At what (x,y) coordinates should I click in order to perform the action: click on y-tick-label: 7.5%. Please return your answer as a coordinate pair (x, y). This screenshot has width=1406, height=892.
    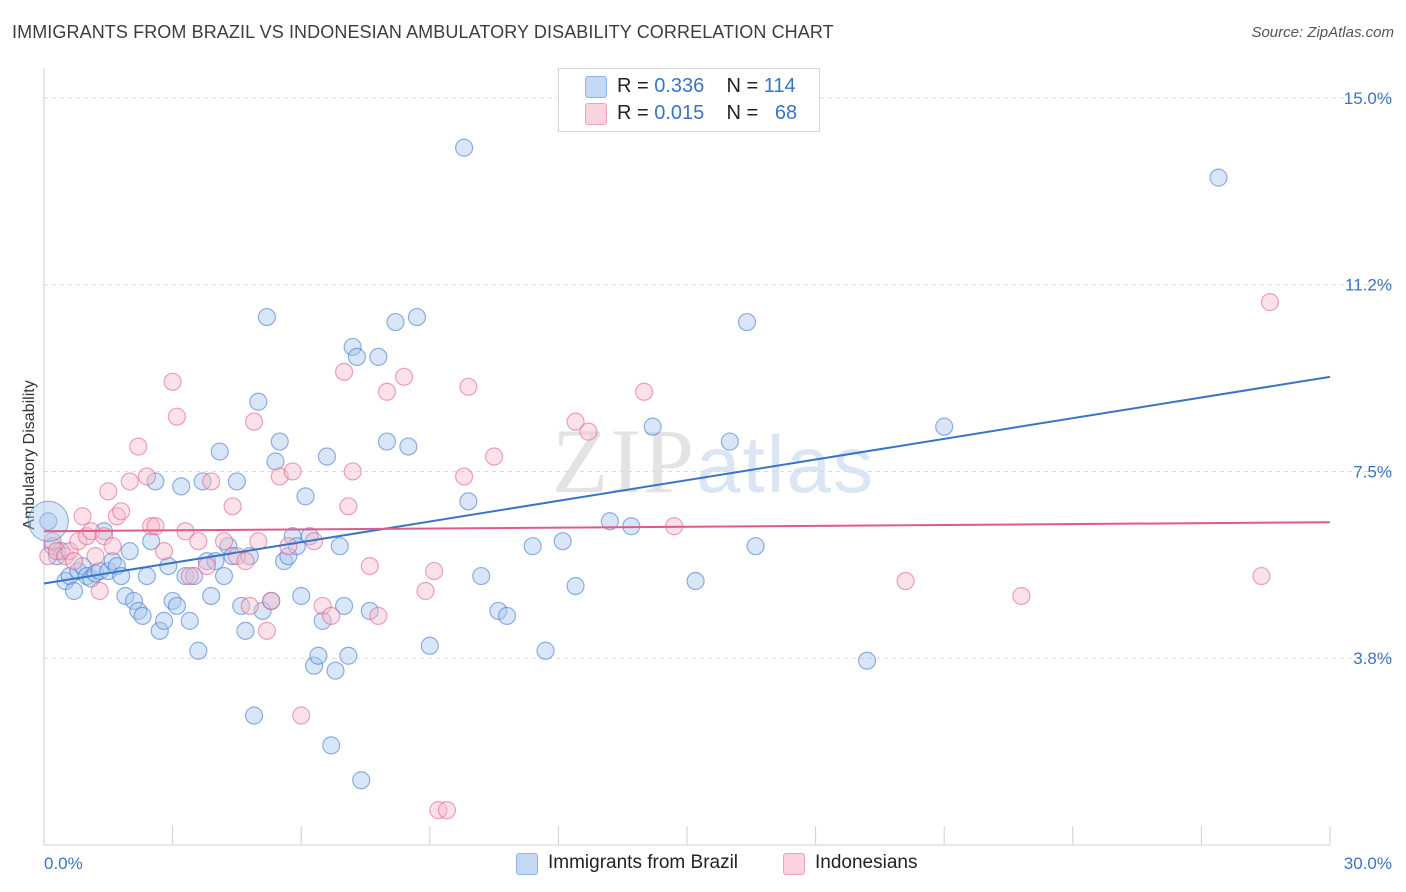
    Looking at the image, I should click on (1372, 471).